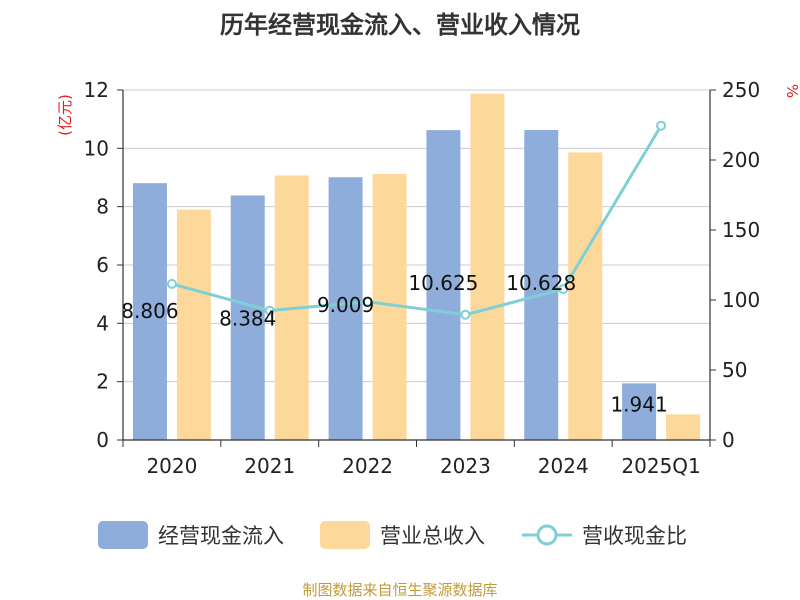 This screenshot has height=600, width=800. I want to click on left-tick-label: 2, so click(102, 382).